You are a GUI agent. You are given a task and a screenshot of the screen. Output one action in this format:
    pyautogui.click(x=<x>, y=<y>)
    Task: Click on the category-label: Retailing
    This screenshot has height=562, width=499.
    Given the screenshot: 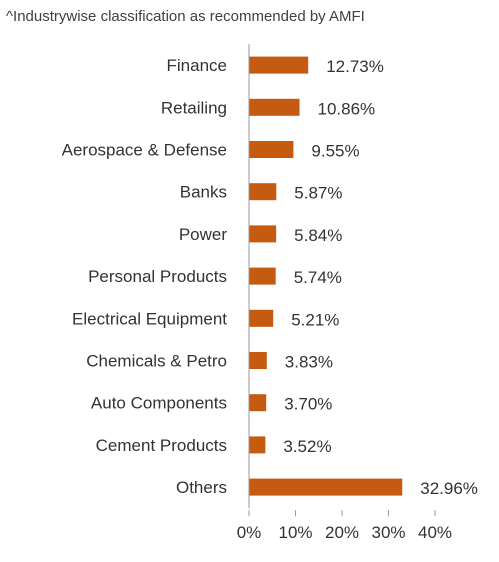 What is the action you would take?
    pyautogui.click(x=194, y=107)
    